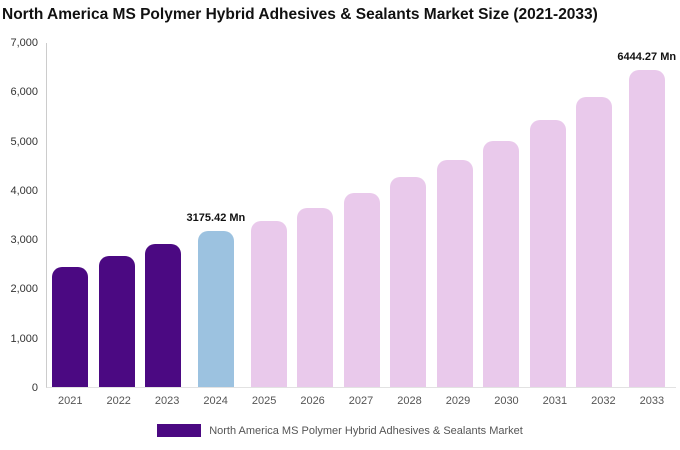  What do you see at coordinates (547, 253) in the screenshot?
I see `bar-2031` at bounding box center [547, 253].